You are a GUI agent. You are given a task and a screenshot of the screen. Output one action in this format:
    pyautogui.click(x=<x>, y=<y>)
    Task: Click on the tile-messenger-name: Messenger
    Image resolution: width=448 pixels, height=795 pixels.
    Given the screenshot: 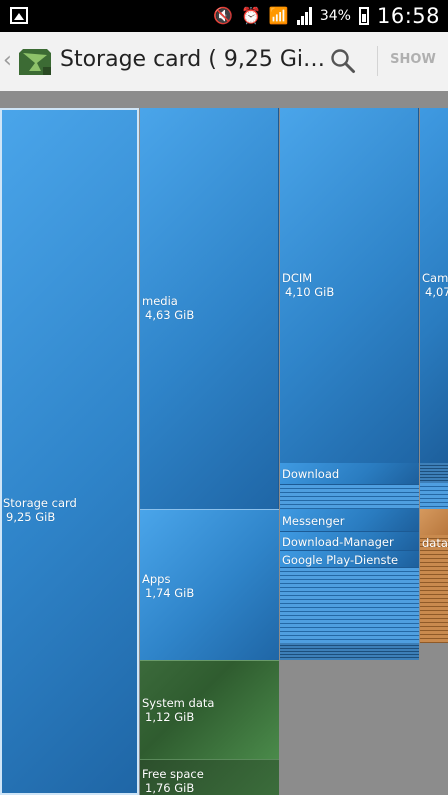 What is the action you would take?
    pyautogui.click(x=313, y=521)
    